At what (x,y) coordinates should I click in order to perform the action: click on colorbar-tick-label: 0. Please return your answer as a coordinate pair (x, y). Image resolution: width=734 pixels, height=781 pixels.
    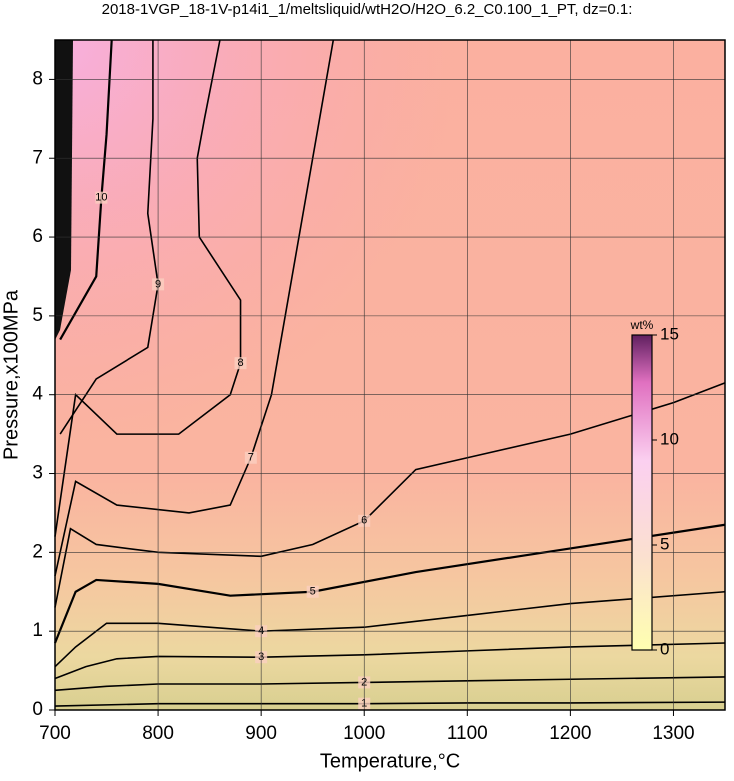
    Looking at the image, I should click on (664, 648).